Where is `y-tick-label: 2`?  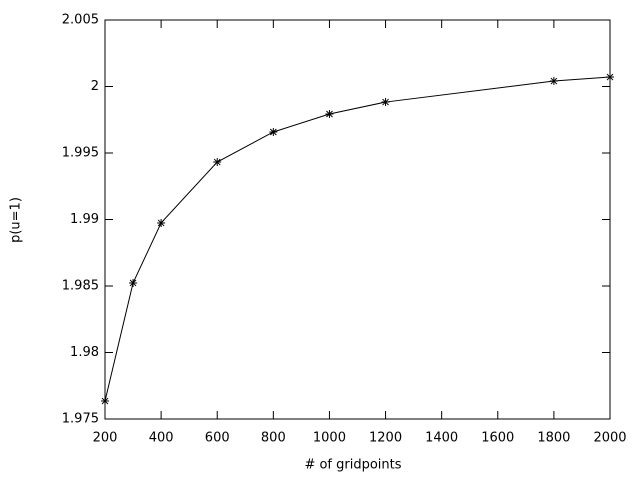
y-tick-label: 2 is located at coordinates (95, 86).